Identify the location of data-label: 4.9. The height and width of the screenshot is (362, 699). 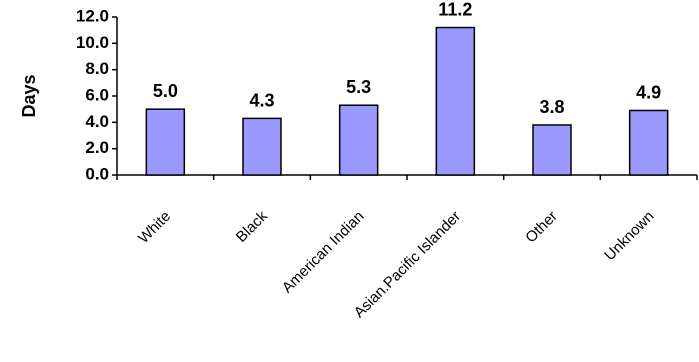
(648, 92).